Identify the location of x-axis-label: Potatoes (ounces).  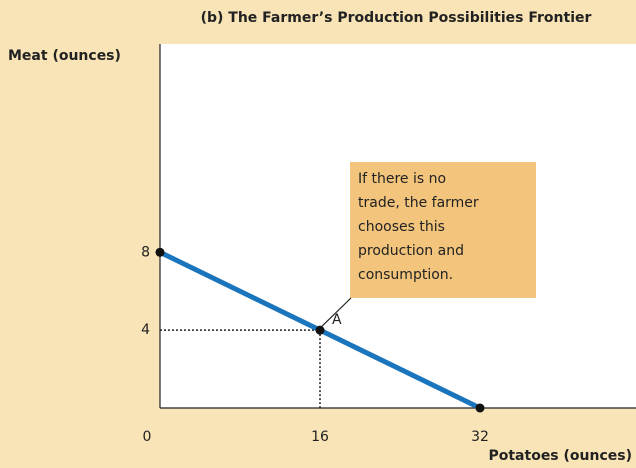
(560, 456).